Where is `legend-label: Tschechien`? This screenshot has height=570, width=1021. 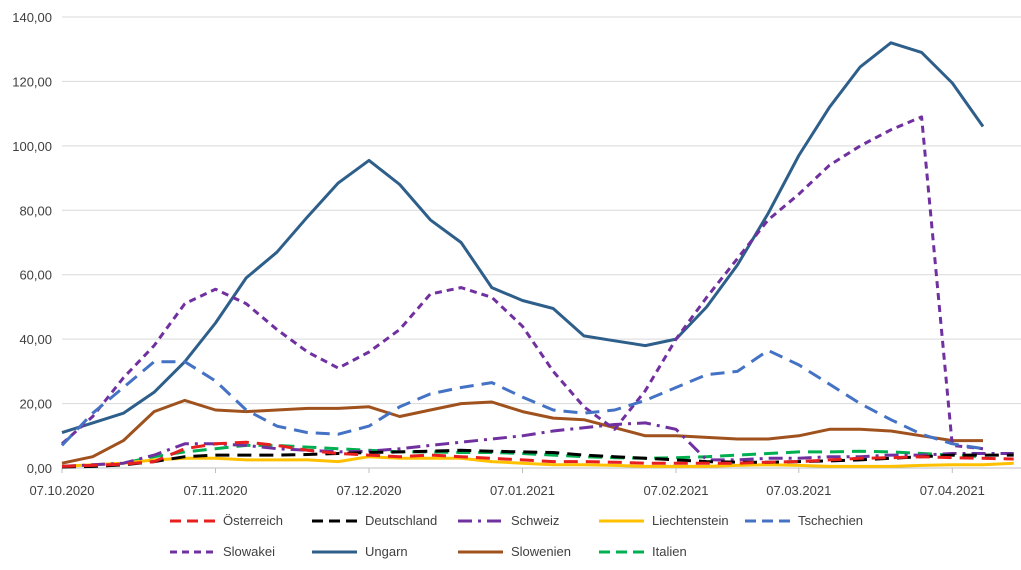
legend-label: Tschechien is located at coordinates (830, 520).